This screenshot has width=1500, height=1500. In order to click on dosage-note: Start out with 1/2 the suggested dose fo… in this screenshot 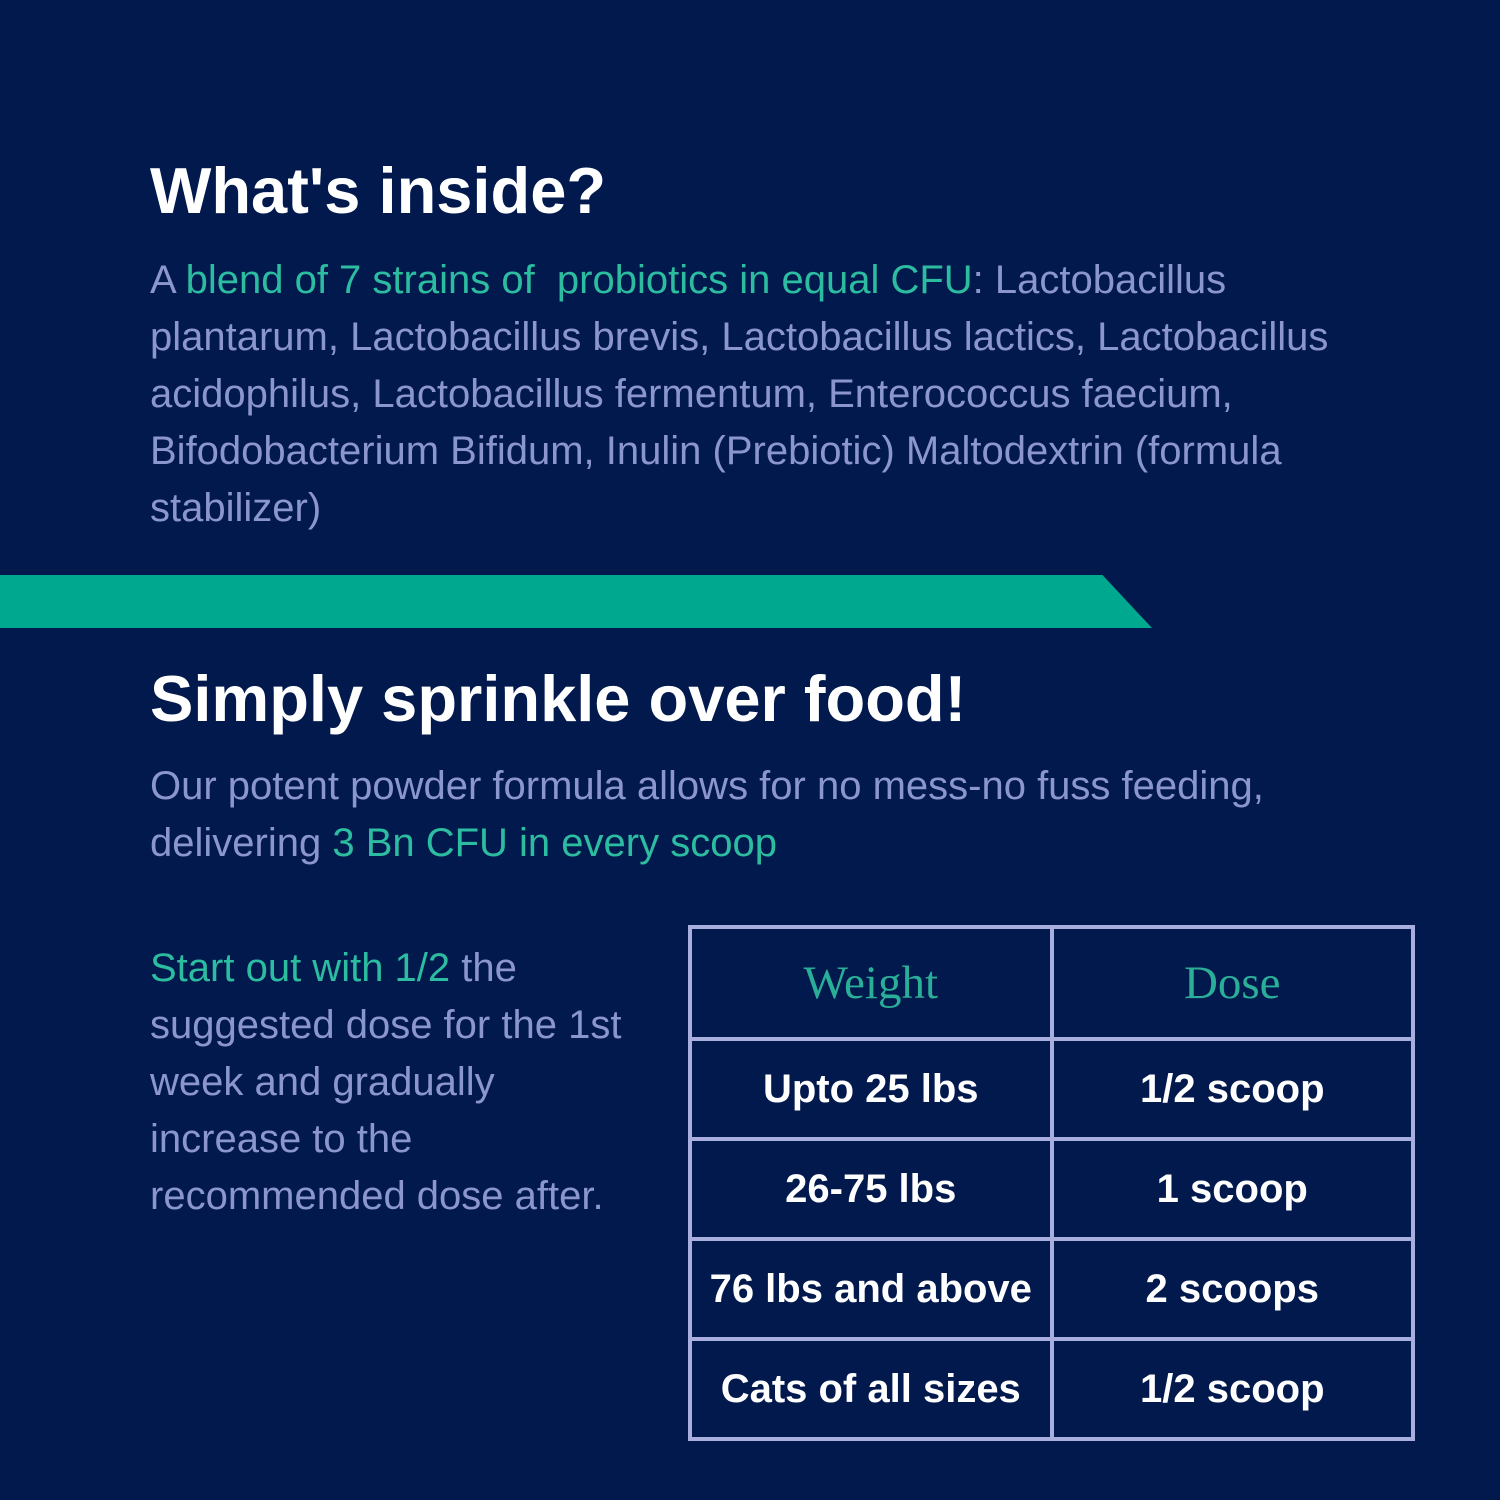, I will do `click(395, 1082)`.